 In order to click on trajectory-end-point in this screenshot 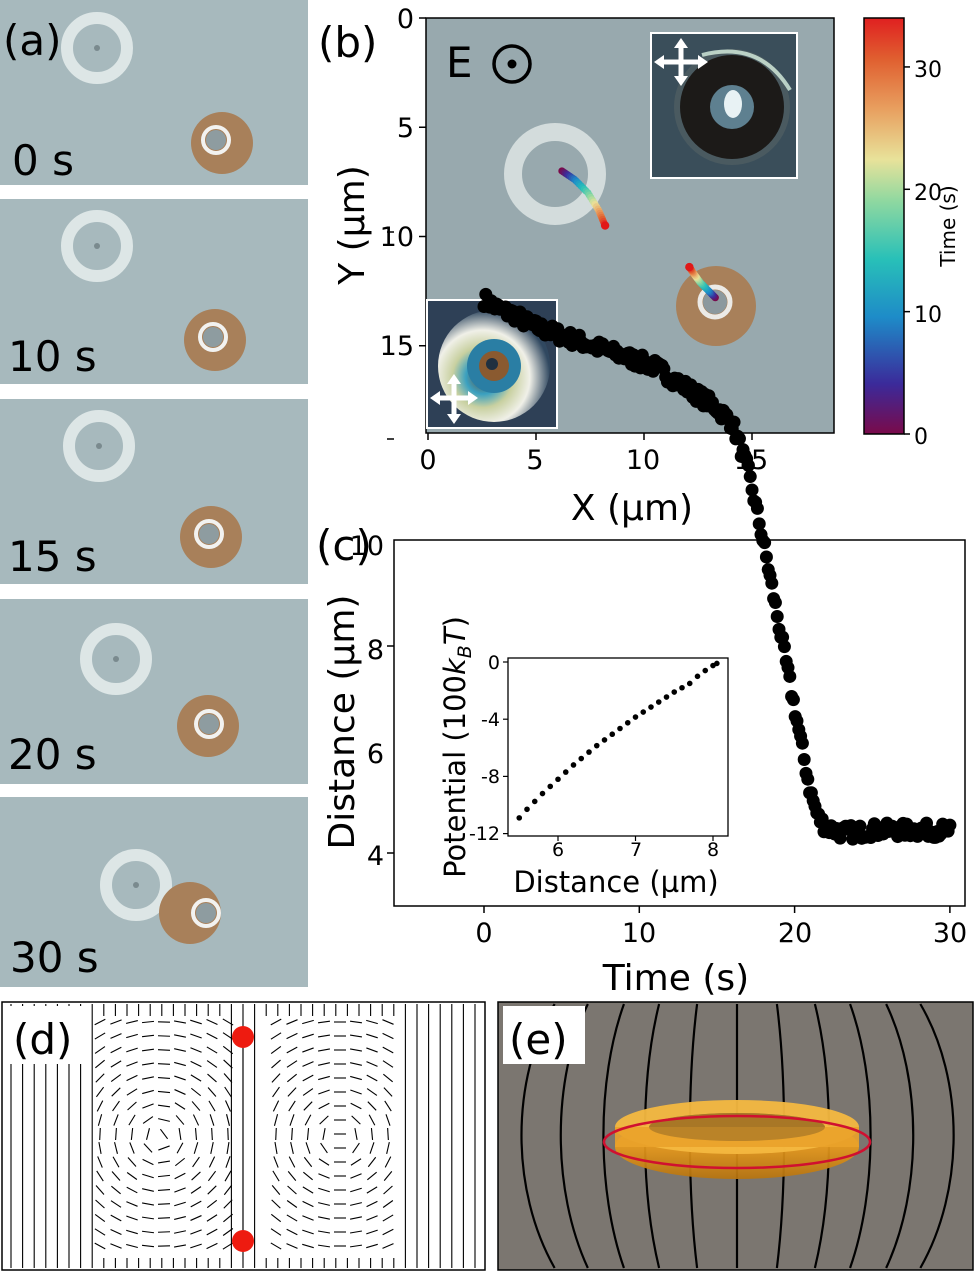, I will do `click(605, 225)`.